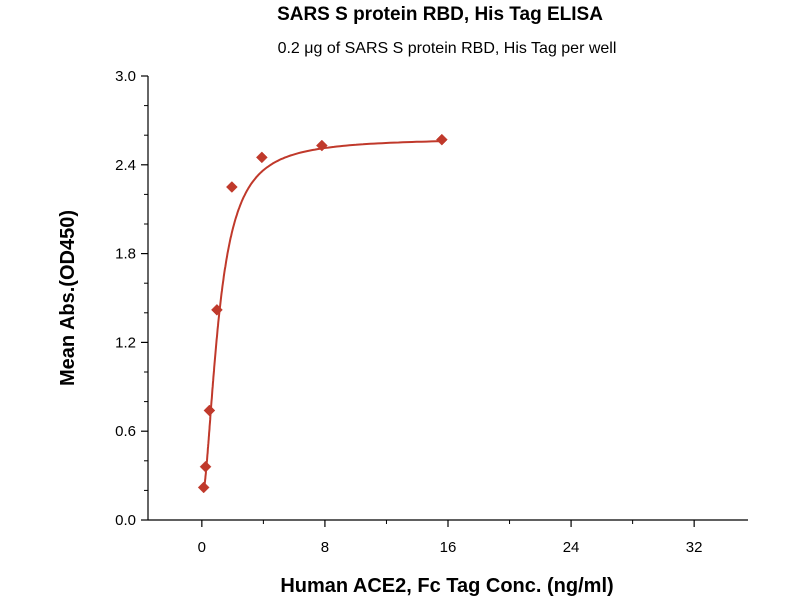 Image resolution: width=800 pixels, height=605 pixels. Describe the element at coordinates (440, 14) in the screenshot. I see `chart-title: SARS S protein RBD, His Tag ELISA` at that location.